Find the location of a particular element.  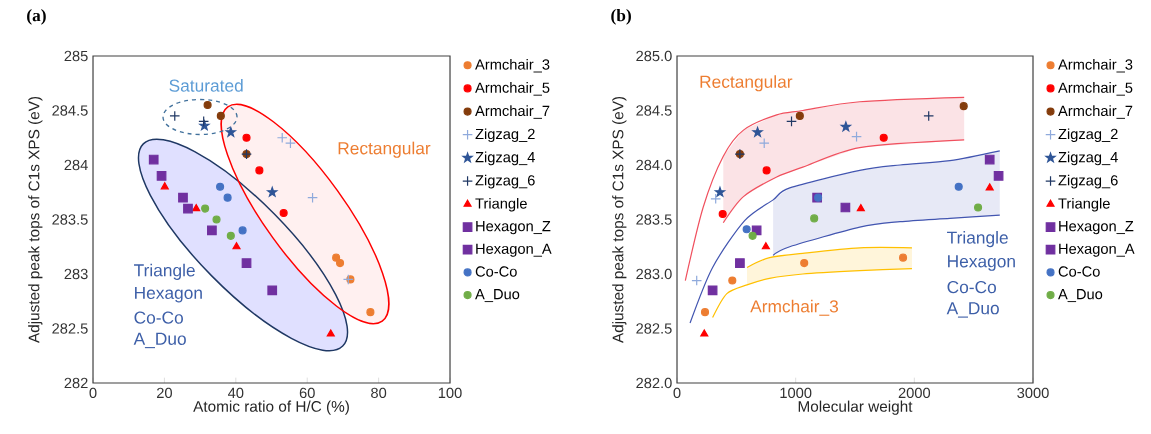

x-tick-label: 2000 is located at coordinates (914, 393).